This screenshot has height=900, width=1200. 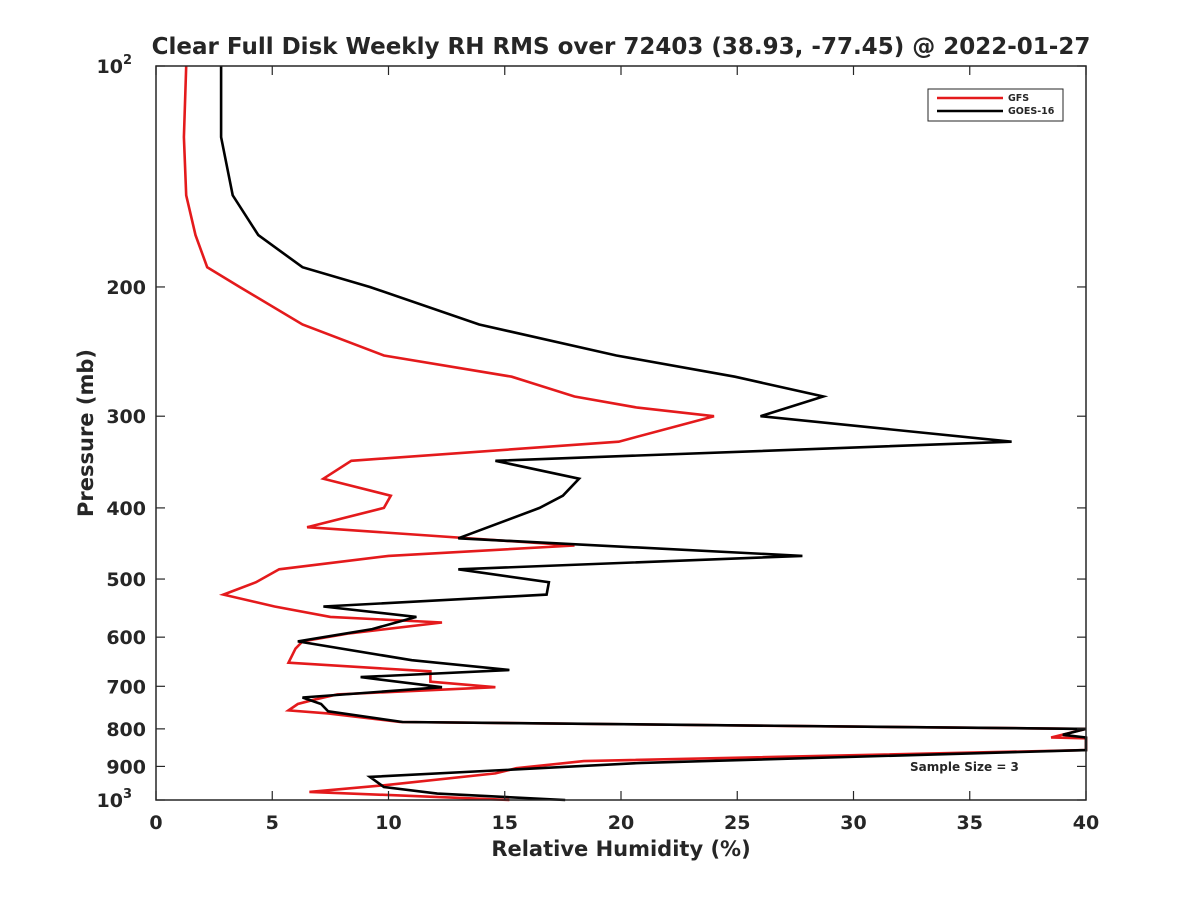 What do you see at coordinates (126, 638) in the screenshot?
I see `y-tick-label: 600` at bounding box center [126, 638].